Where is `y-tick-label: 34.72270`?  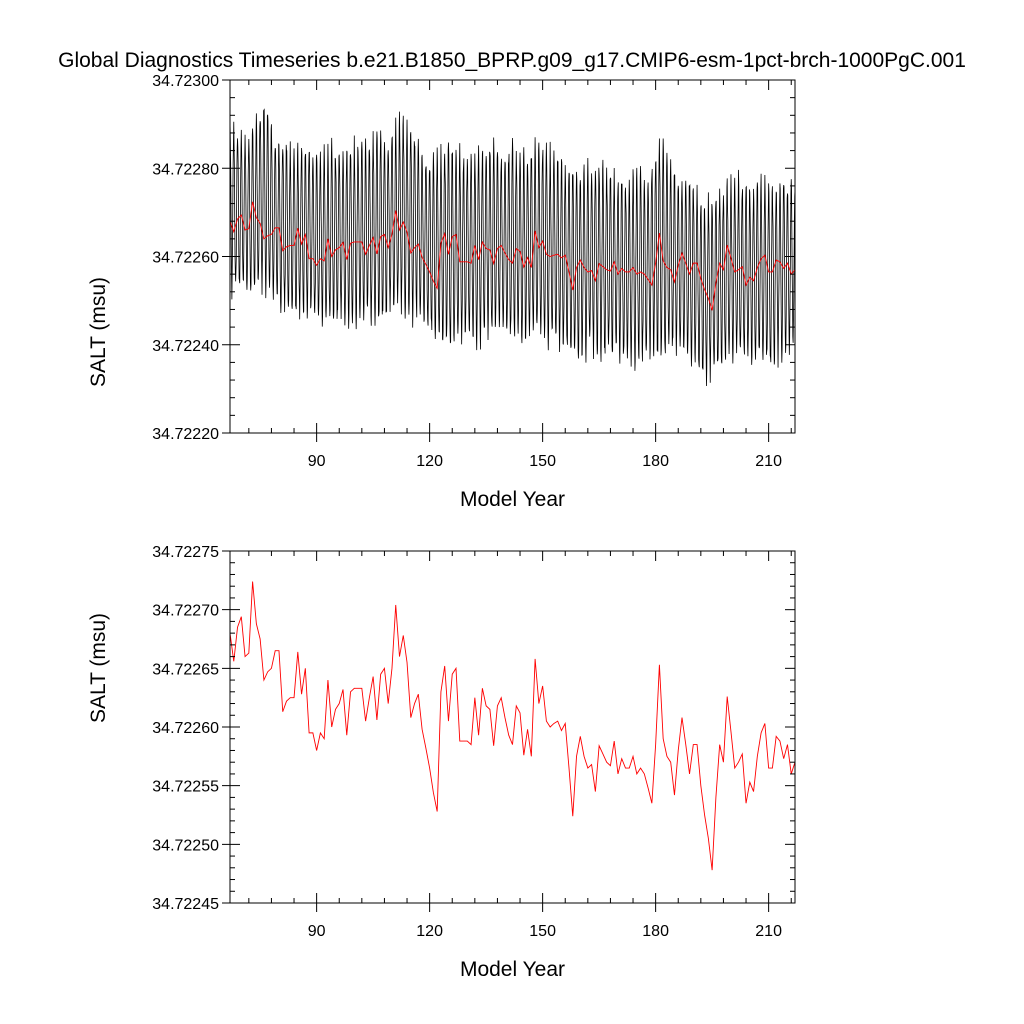
y-tick-label: 34.72270 is located at coordinates (185, 611).